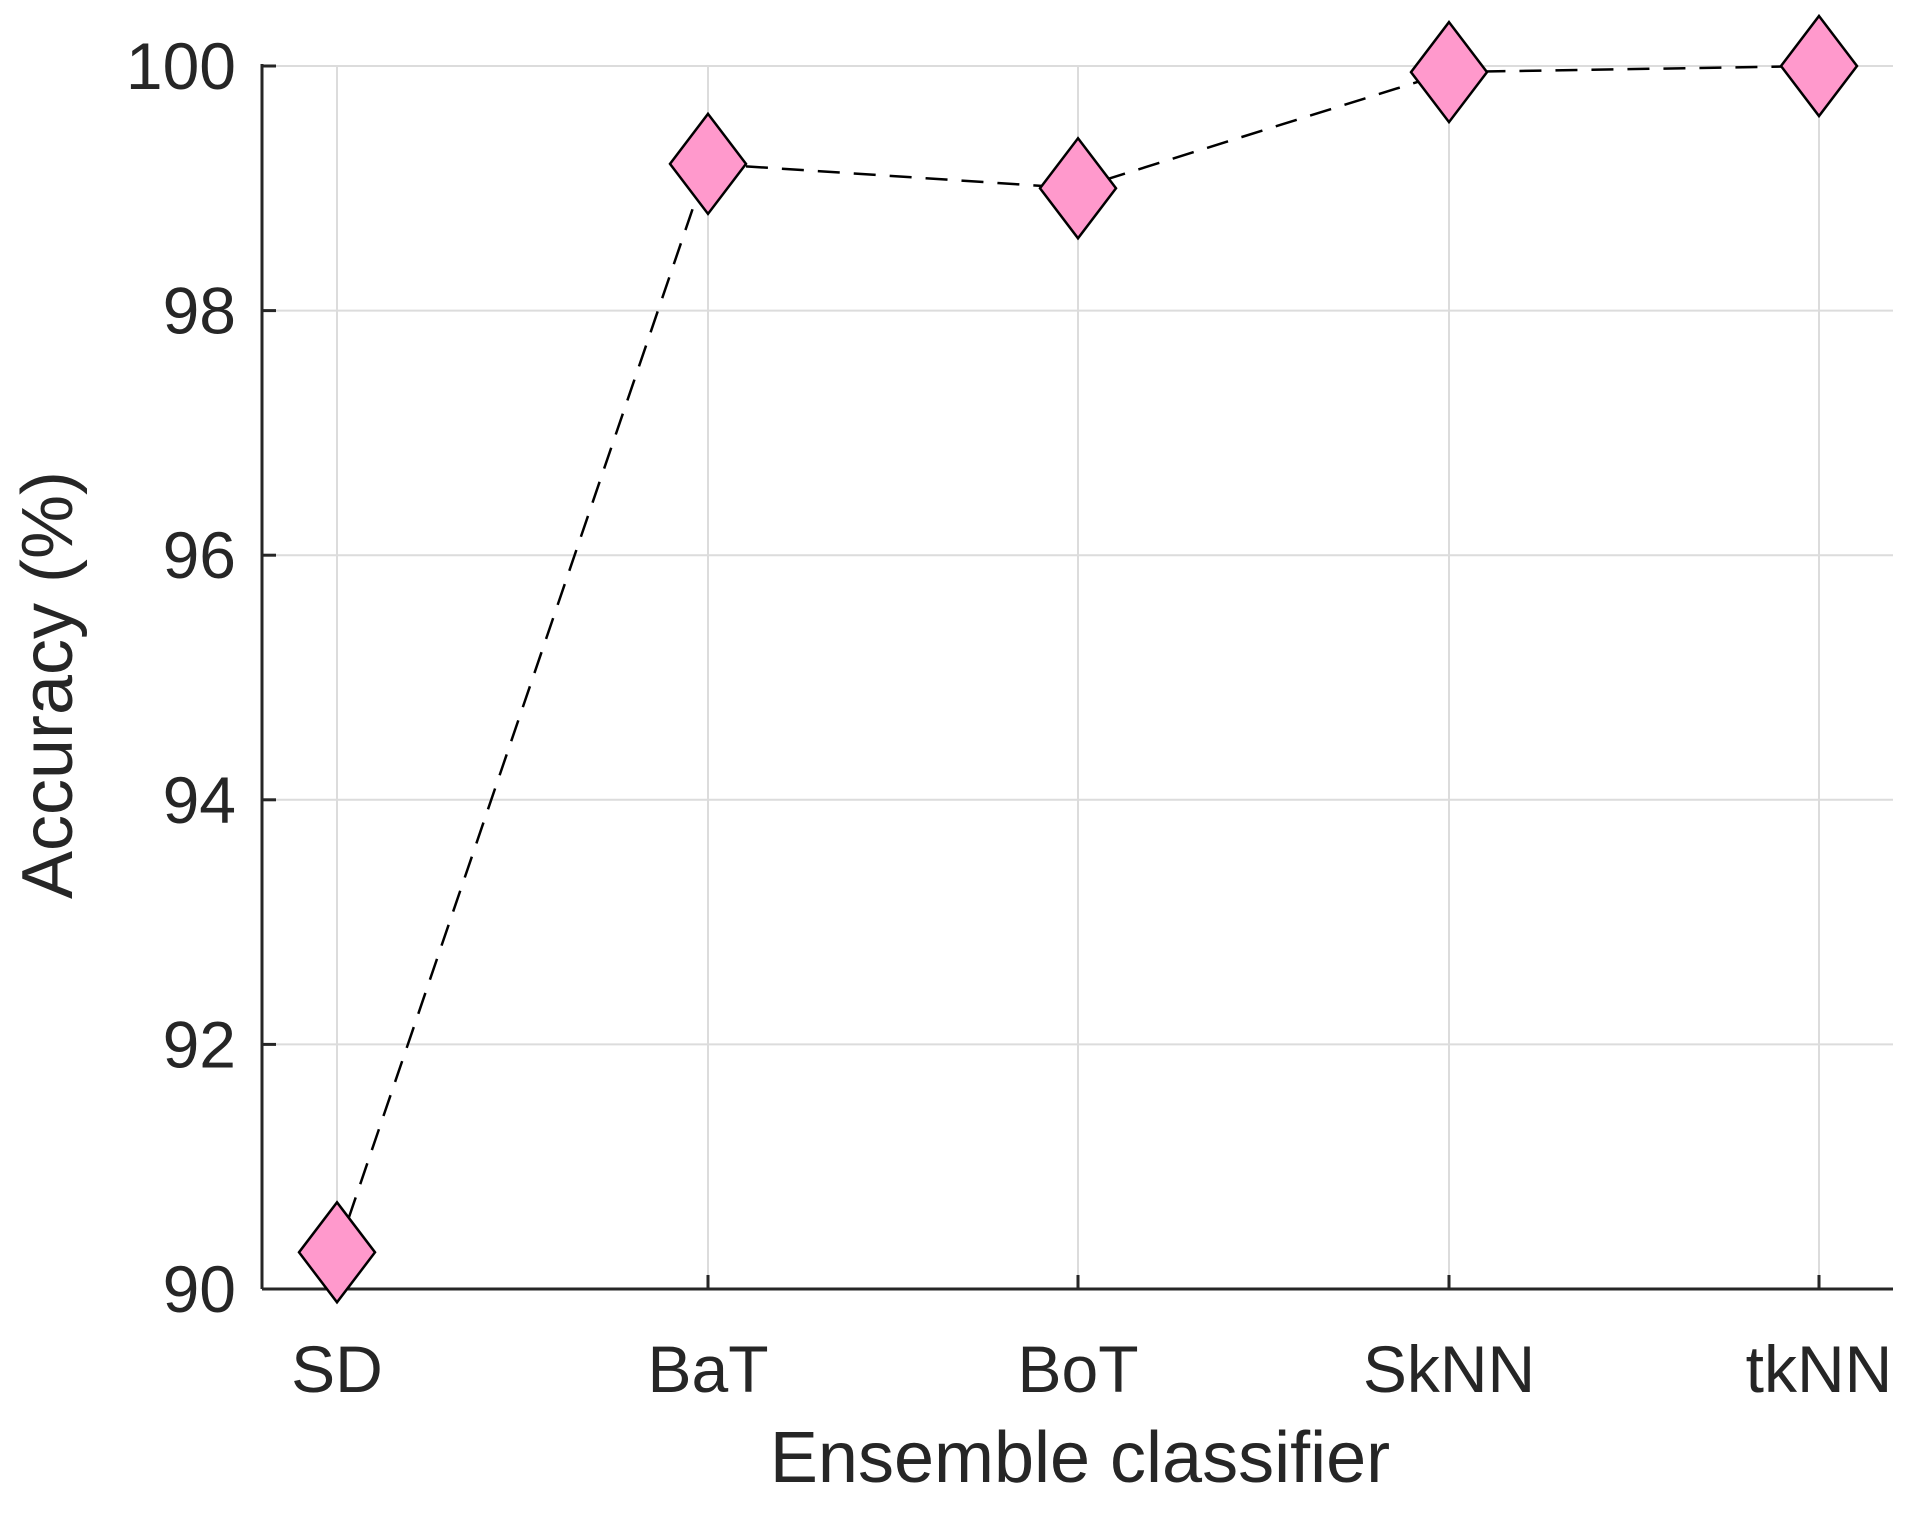 Image resolution: width=1908 pixels, height=1513 pixels. I want to click on x-axis-title: Ensemble classifier, so click(1080, 1458).